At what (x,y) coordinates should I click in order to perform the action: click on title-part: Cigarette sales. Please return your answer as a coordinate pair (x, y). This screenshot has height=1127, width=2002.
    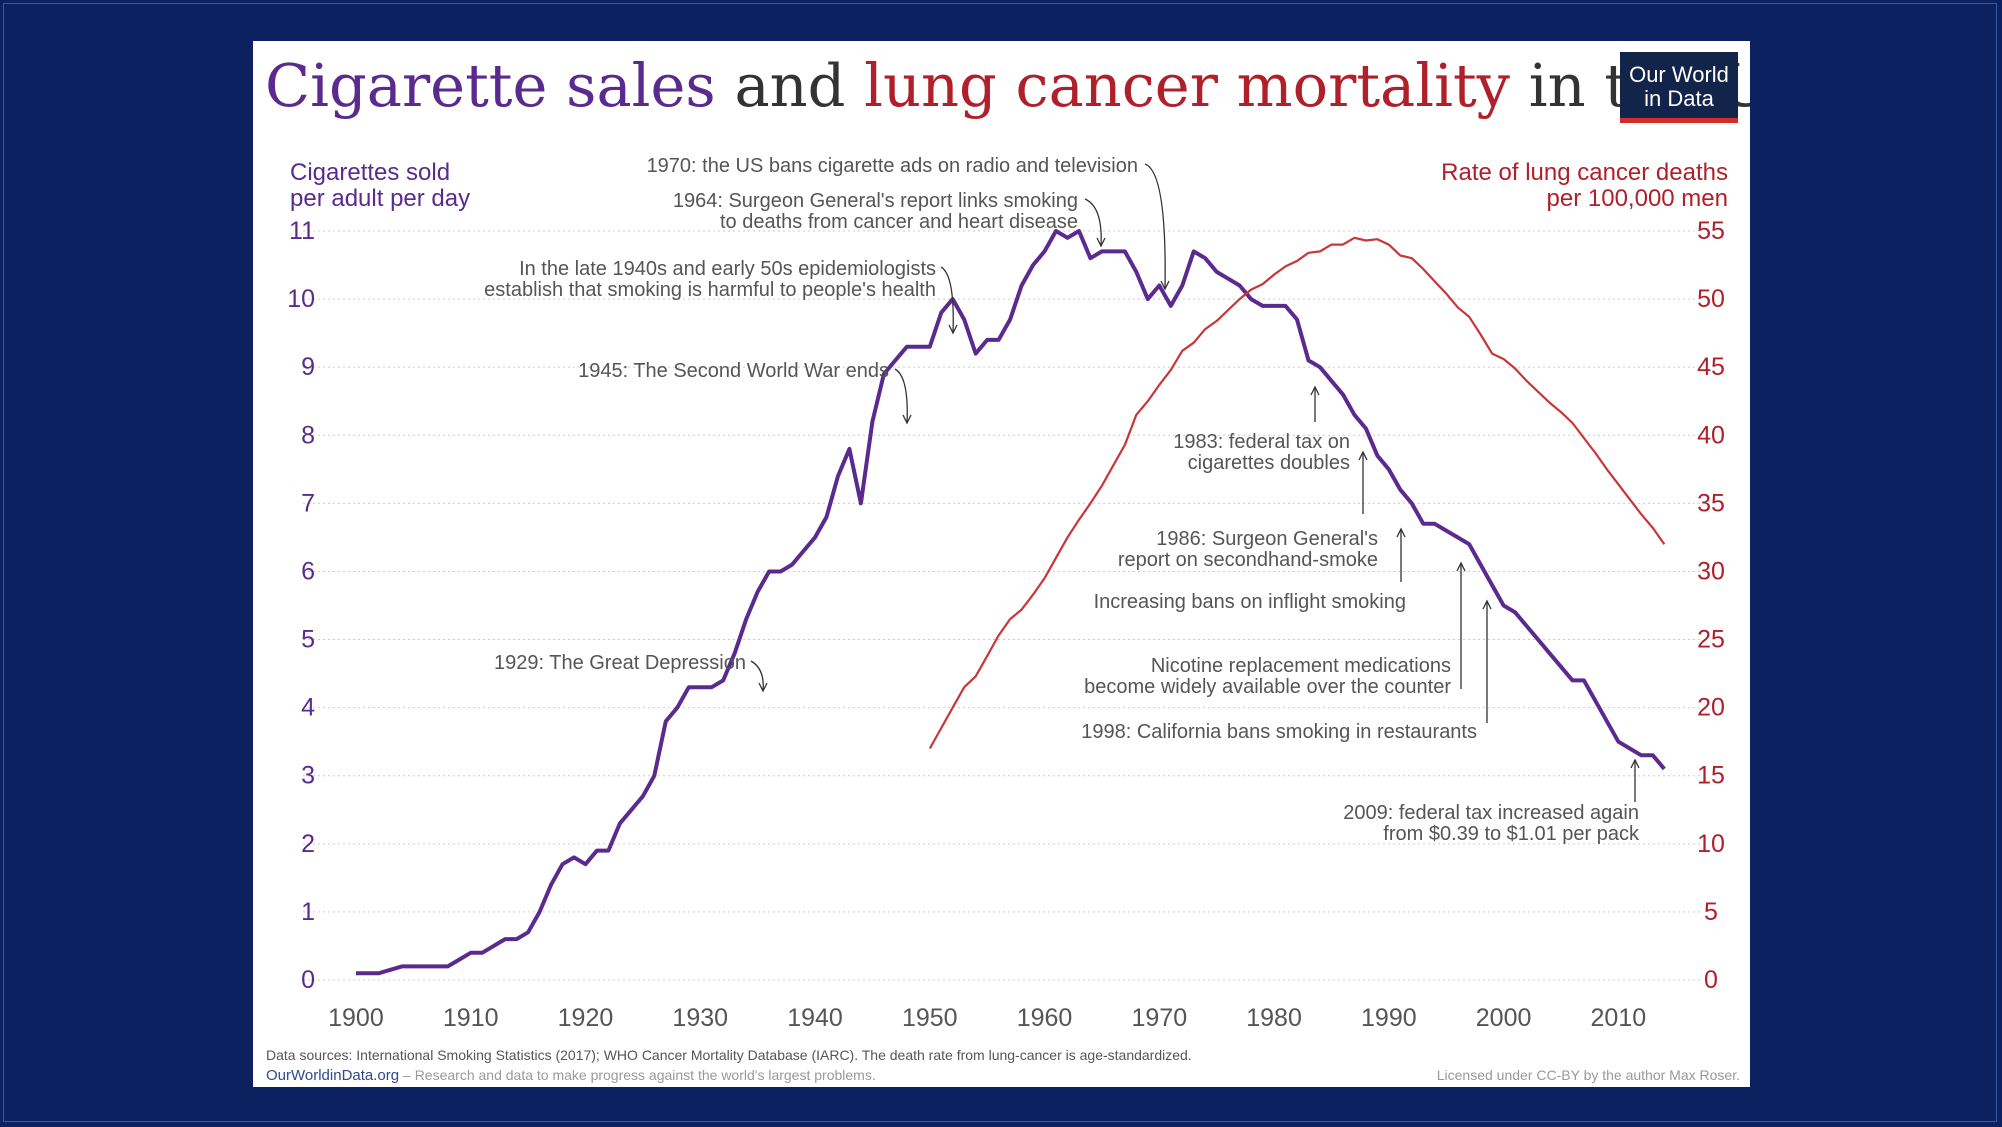
    Looking at the image, I should click on (490, 85).